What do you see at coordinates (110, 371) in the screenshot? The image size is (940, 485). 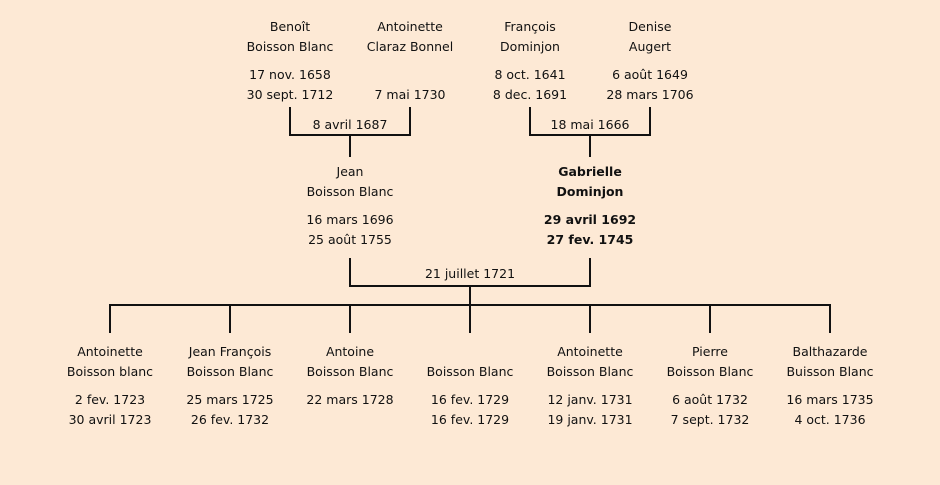 I see `last-name: Boisson blanc` at bounding box center [110, 371].